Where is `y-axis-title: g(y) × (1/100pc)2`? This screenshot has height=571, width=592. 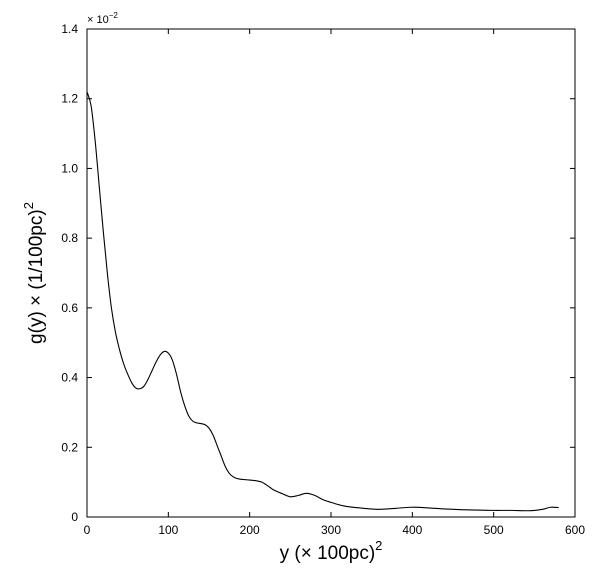
y-axis-title: g(y) × (1/100pc)2 is located at coordinates (34, 273).